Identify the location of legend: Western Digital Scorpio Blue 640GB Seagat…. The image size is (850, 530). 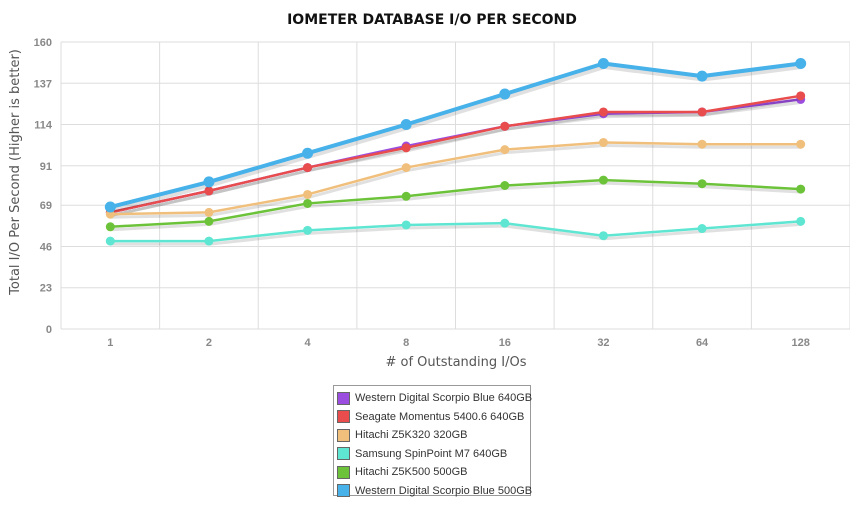
(432, 441).